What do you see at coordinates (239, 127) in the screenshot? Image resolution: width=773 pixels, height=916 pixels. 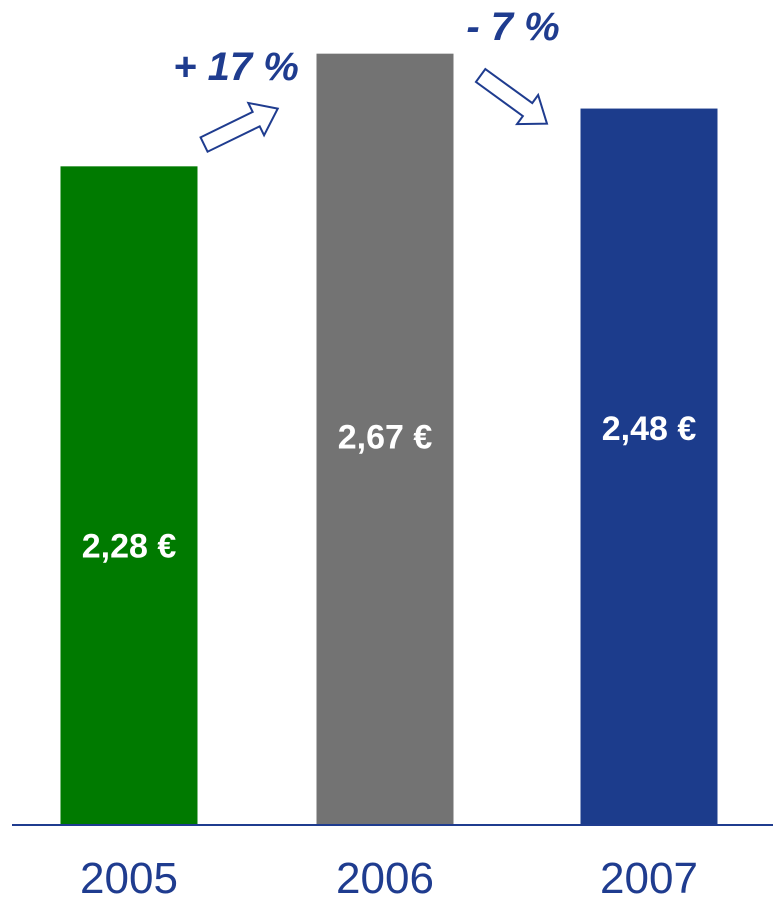 I see `arrow-up-right-icon` at bounding box center [239, 127].